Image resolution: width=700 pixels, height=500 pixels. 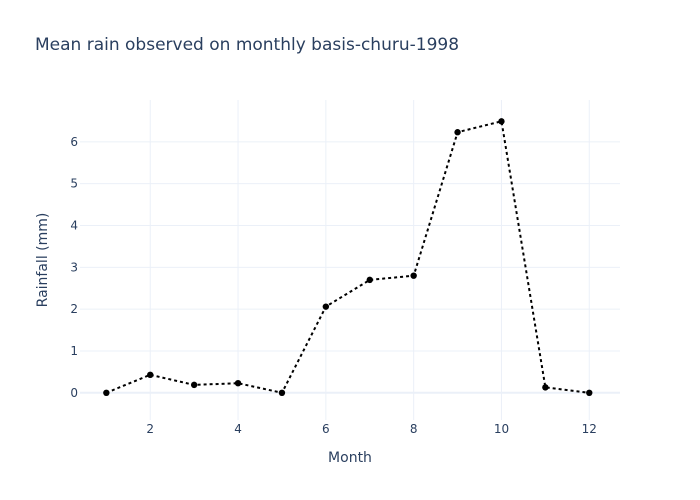 What do you see at coordinates (74, 184) in the screenshot?
I see `y-tick-label: 5` at bounding box center [74, 184].